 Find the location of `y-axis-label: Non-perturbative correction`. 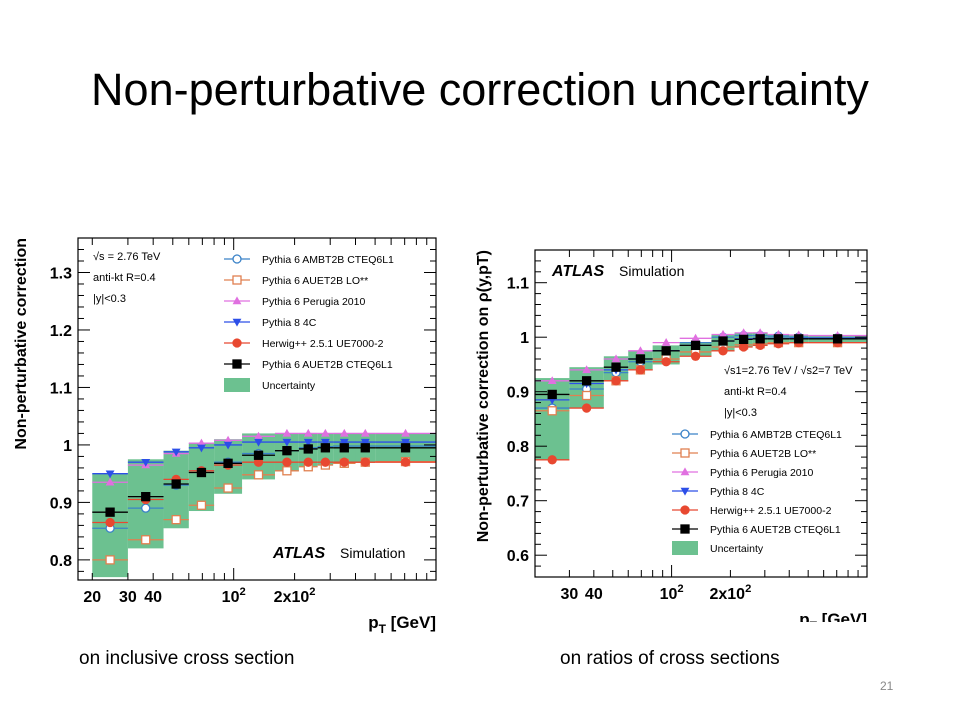

y-axis-label: Non-perturbative correction is located at coordinates (21, 344).